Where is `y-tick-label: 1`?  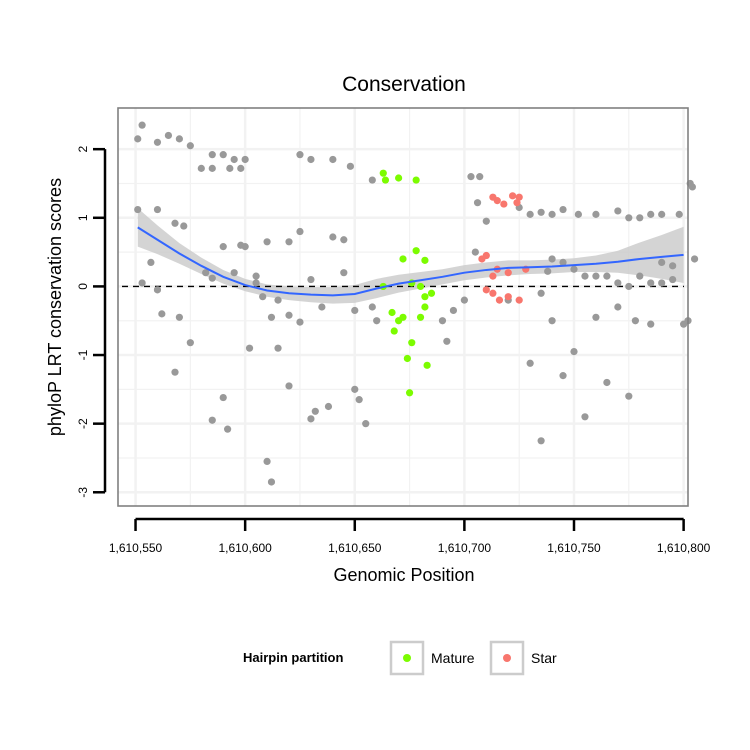
y-tick-label: 1 is located at coordinates (83, 217).